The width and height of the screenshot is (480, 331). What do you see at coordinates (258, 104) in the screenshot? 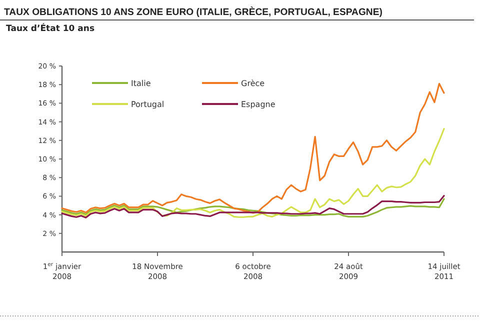
I see `legend-label: Espagne` at bounding box center [258, 104].